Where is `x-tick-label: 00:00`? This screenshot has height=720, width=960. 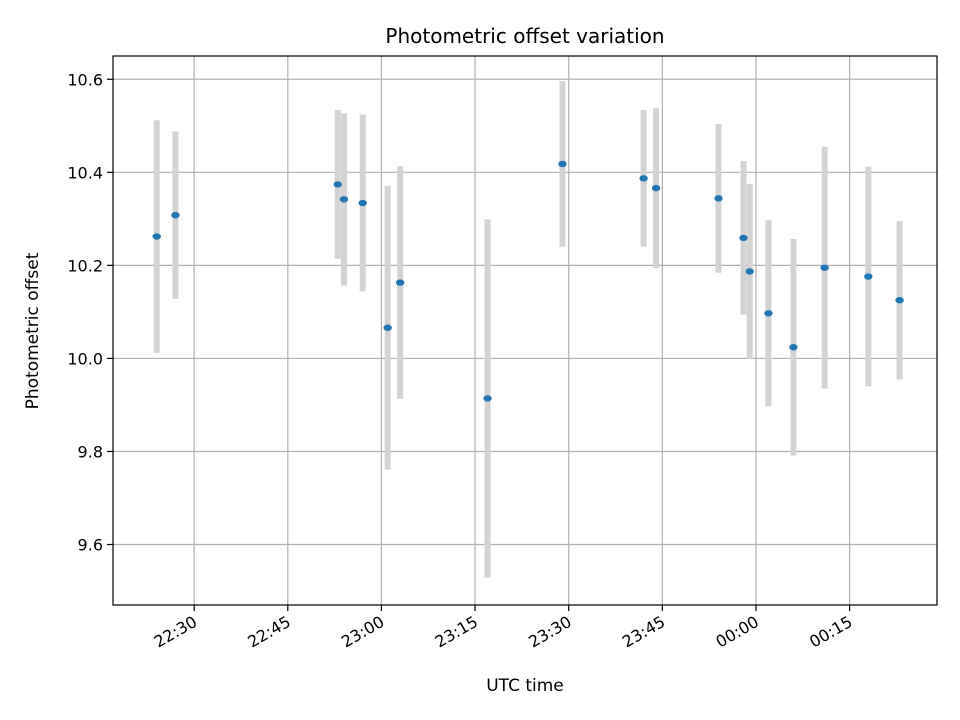 x-tick-label: 00:00 is located at coordinates (737, 632).